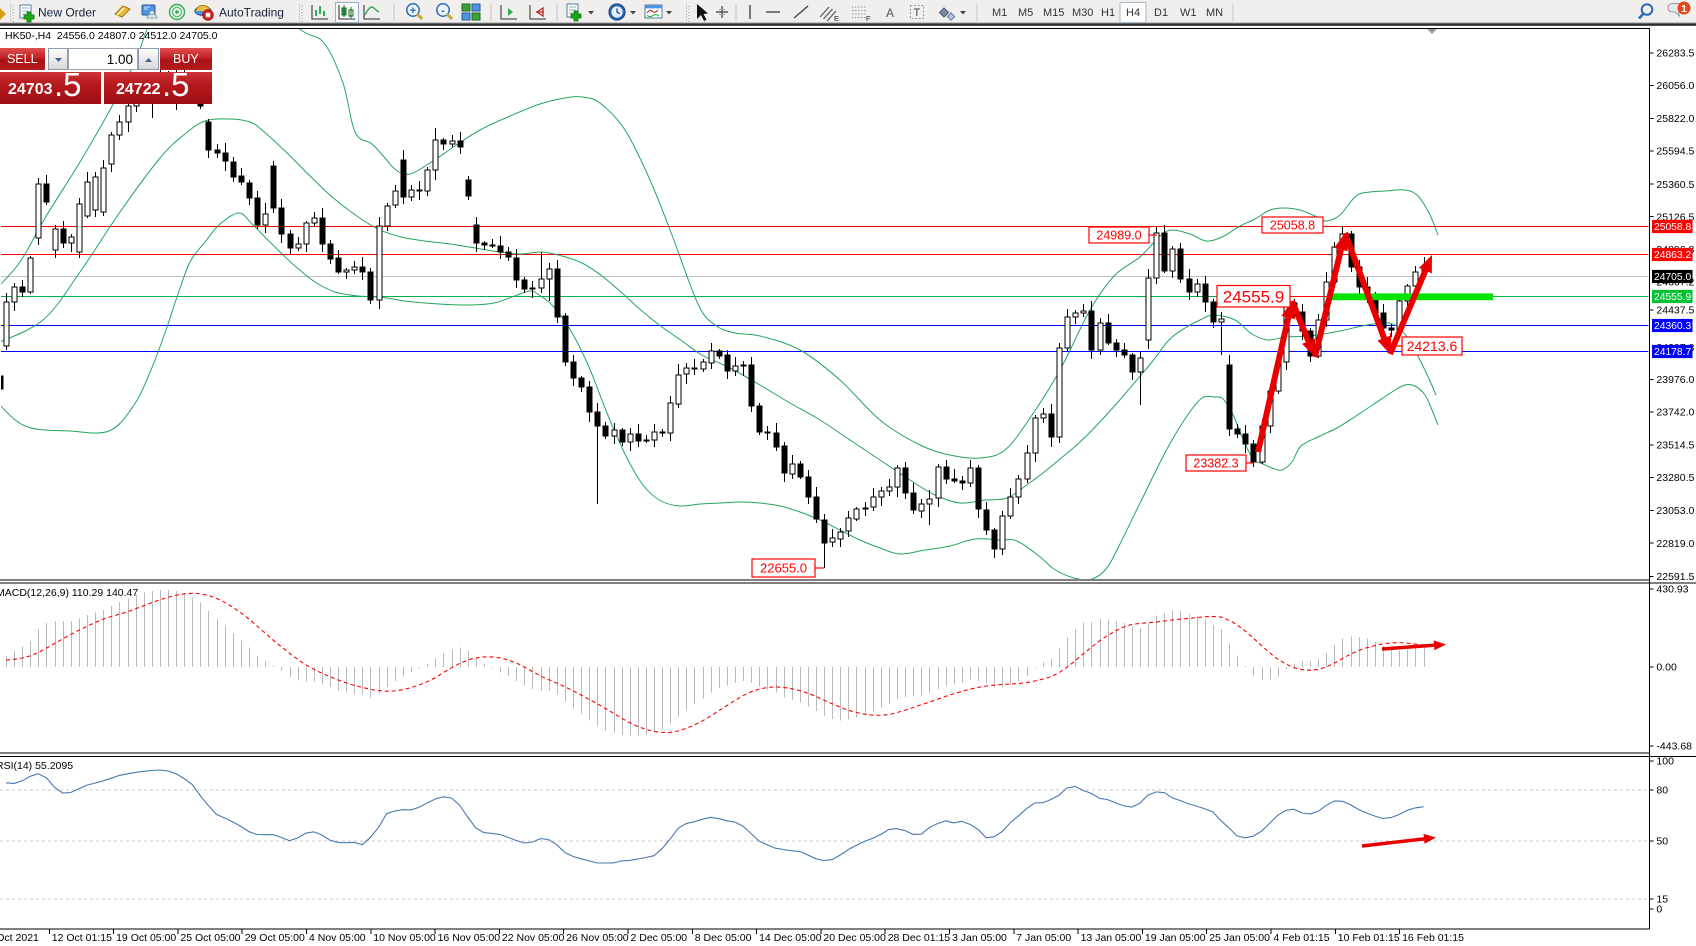 The width and height of the screenshot is (1696, 946). Describe the element at coordinates (783, 568) in the screenshot. I see `svg-text: 22655.0` at that location.